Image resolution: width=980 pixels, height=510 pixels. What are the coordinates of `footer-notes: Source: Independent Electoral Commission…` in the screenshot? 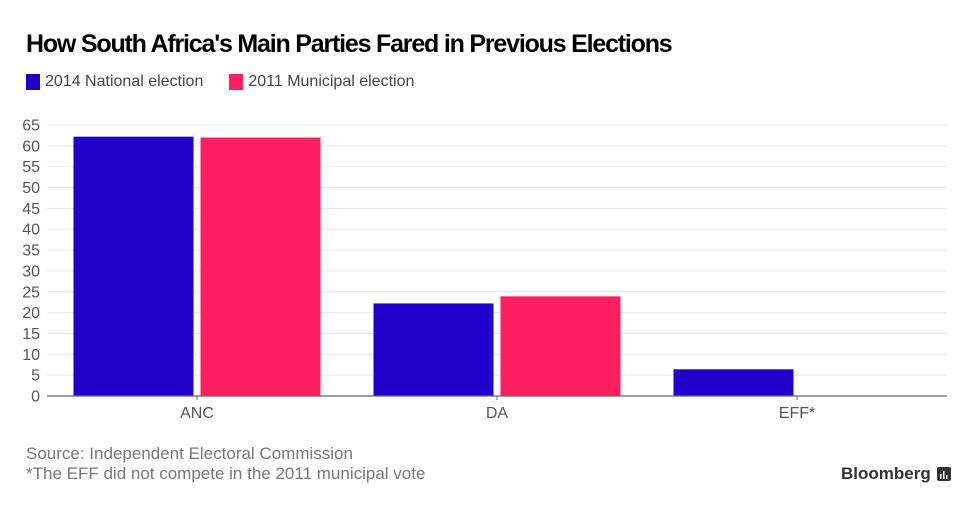 It's located at (225, 464).